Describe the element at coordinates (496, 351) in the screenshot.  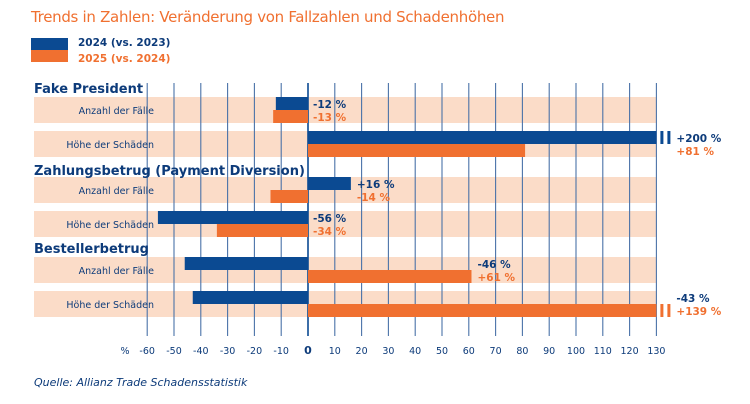
I see `tick-label: 70` at that location.